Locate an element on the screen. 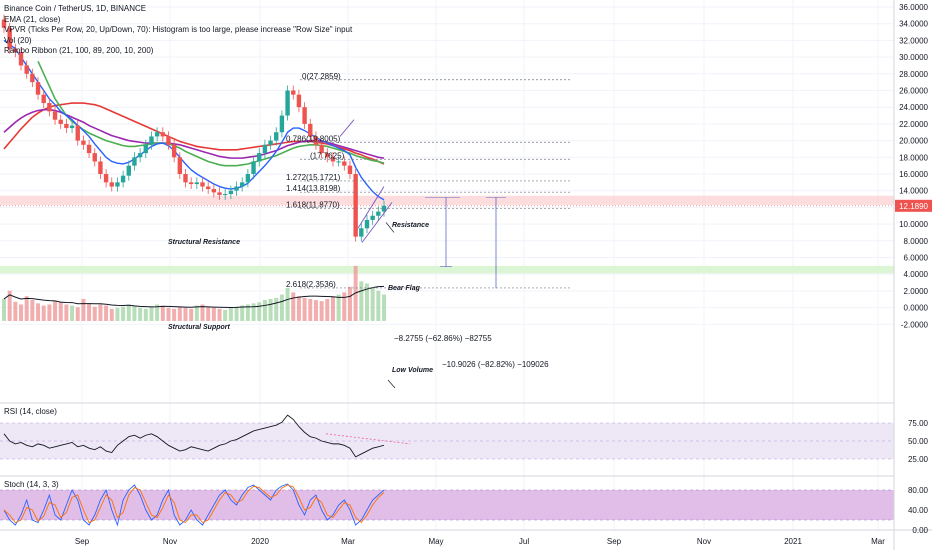  price-tick-label: -2.0000 is located at coordinates (915, 324).